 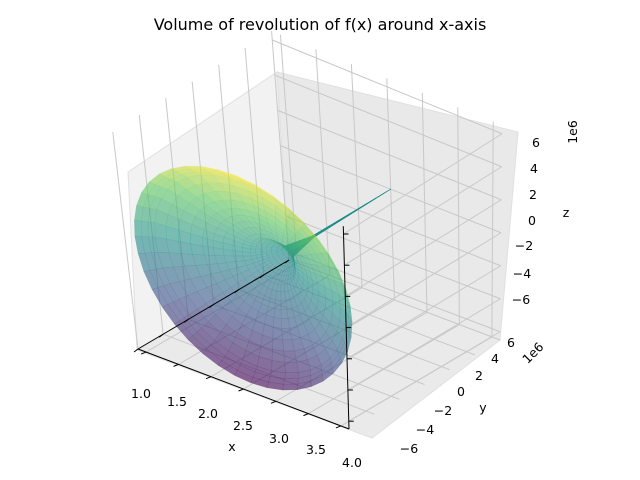 I want to click on y-tick-label: −6, so click(x=409, y=448).